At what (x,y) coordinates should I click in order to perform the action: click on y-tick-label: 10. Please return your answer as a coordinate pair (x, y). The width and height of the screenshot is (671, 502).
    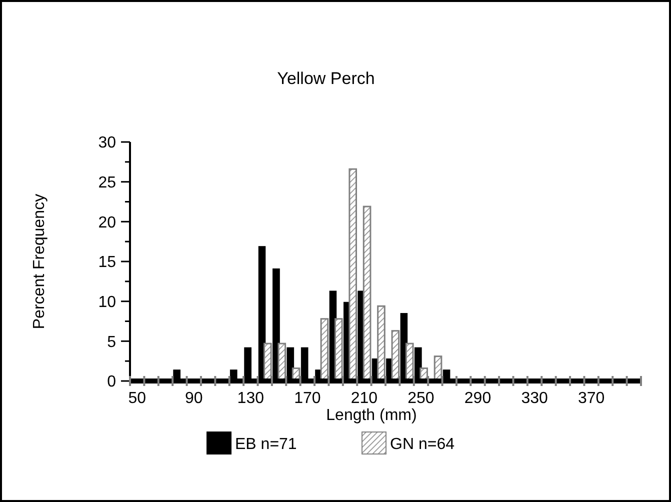
    Looking at the image, I should click on (107, 302).